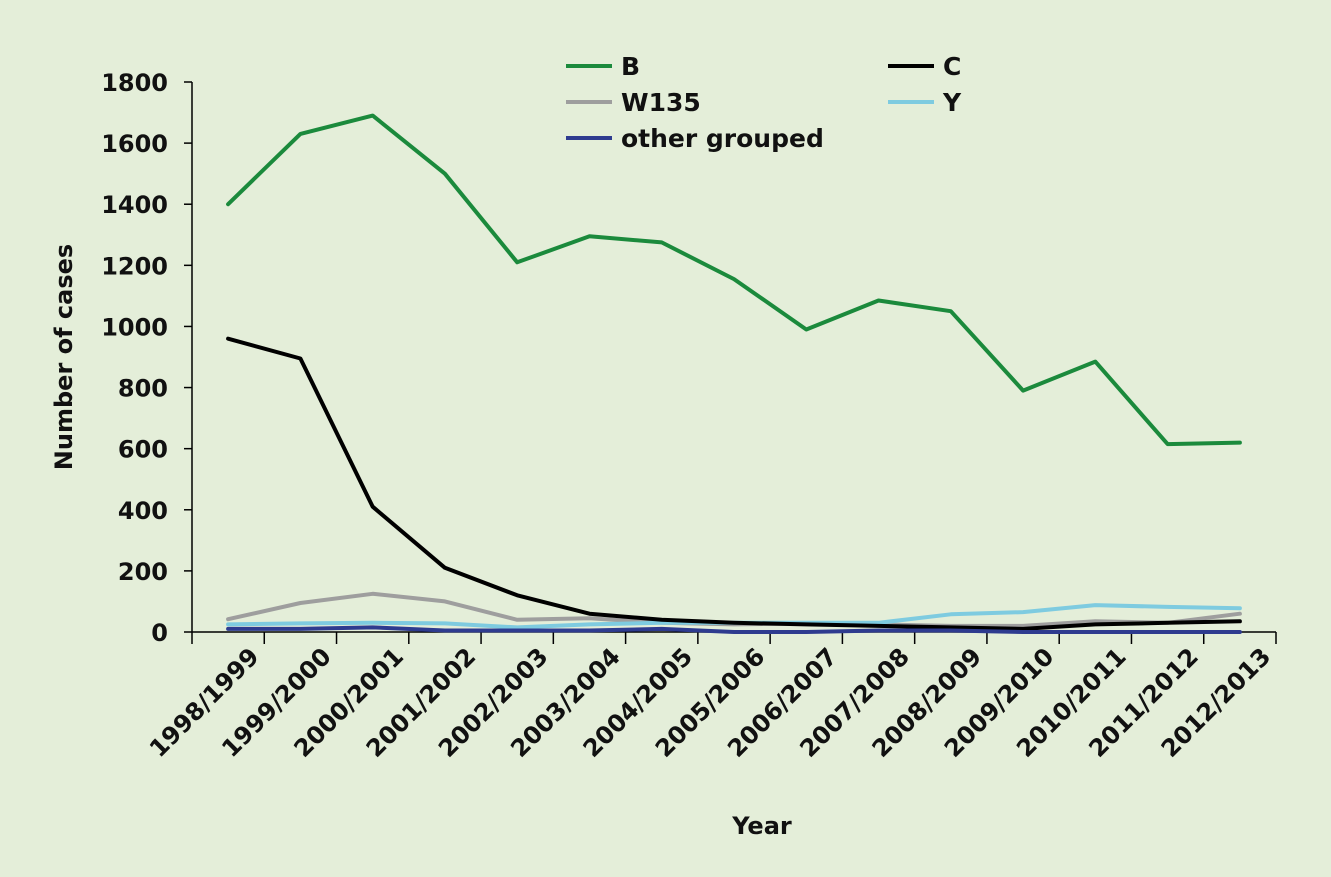 The height and width of the screenshot is (877, 1331). Describe the element at coordinates (722, 138) in the screenshot. I see `legend-label: other grouped` at that location.